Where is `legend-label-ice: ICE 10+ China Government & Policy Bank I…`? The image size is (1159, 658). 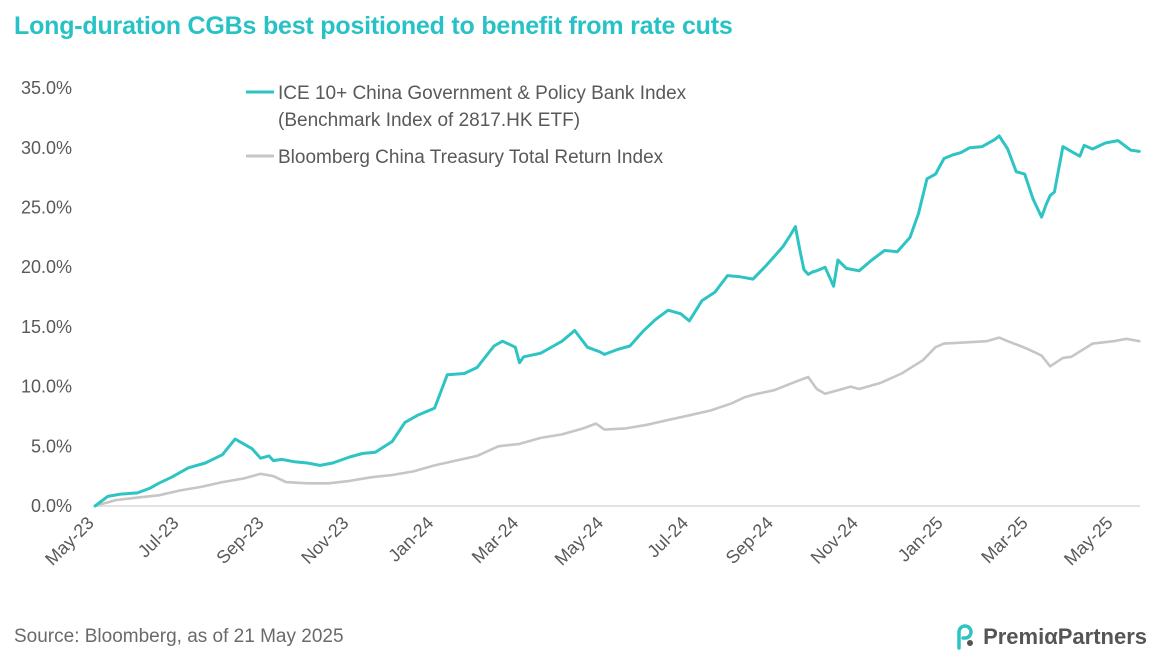
legend-label-ice: ICE 10+ China Government & Policy Bank I… is located at coordinates (482, 93).